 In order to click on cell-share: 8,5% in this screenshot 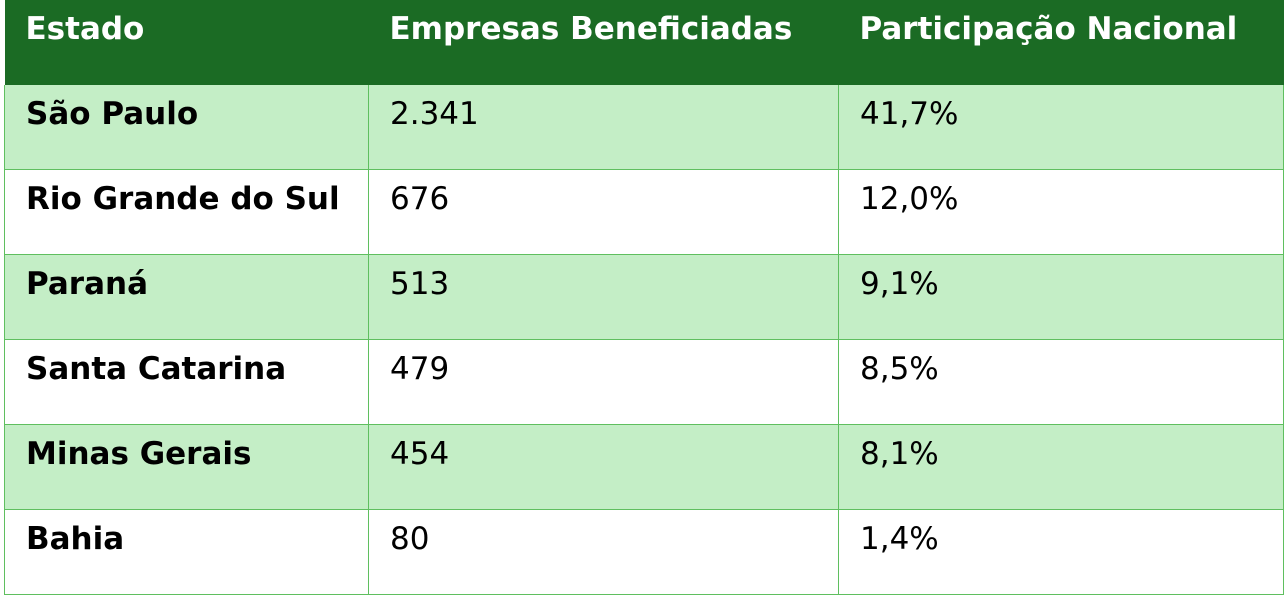, I will do `click(1061, 382)`.